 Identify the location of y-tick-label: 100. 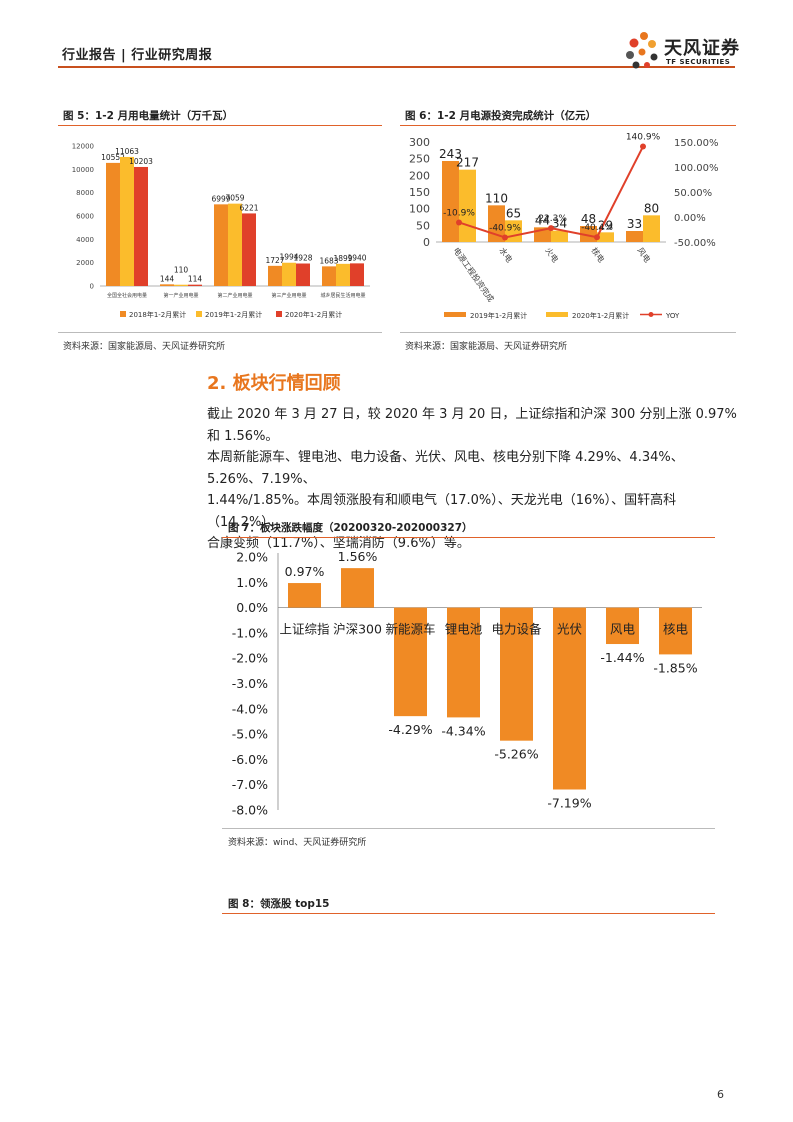
(419, 209).